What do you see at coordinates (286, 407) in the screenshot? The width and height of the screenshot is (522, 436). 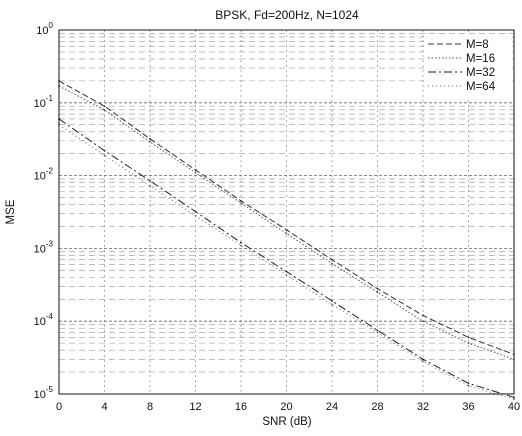 I see `x-tick-label: 20` at bounding box center [286, 407].